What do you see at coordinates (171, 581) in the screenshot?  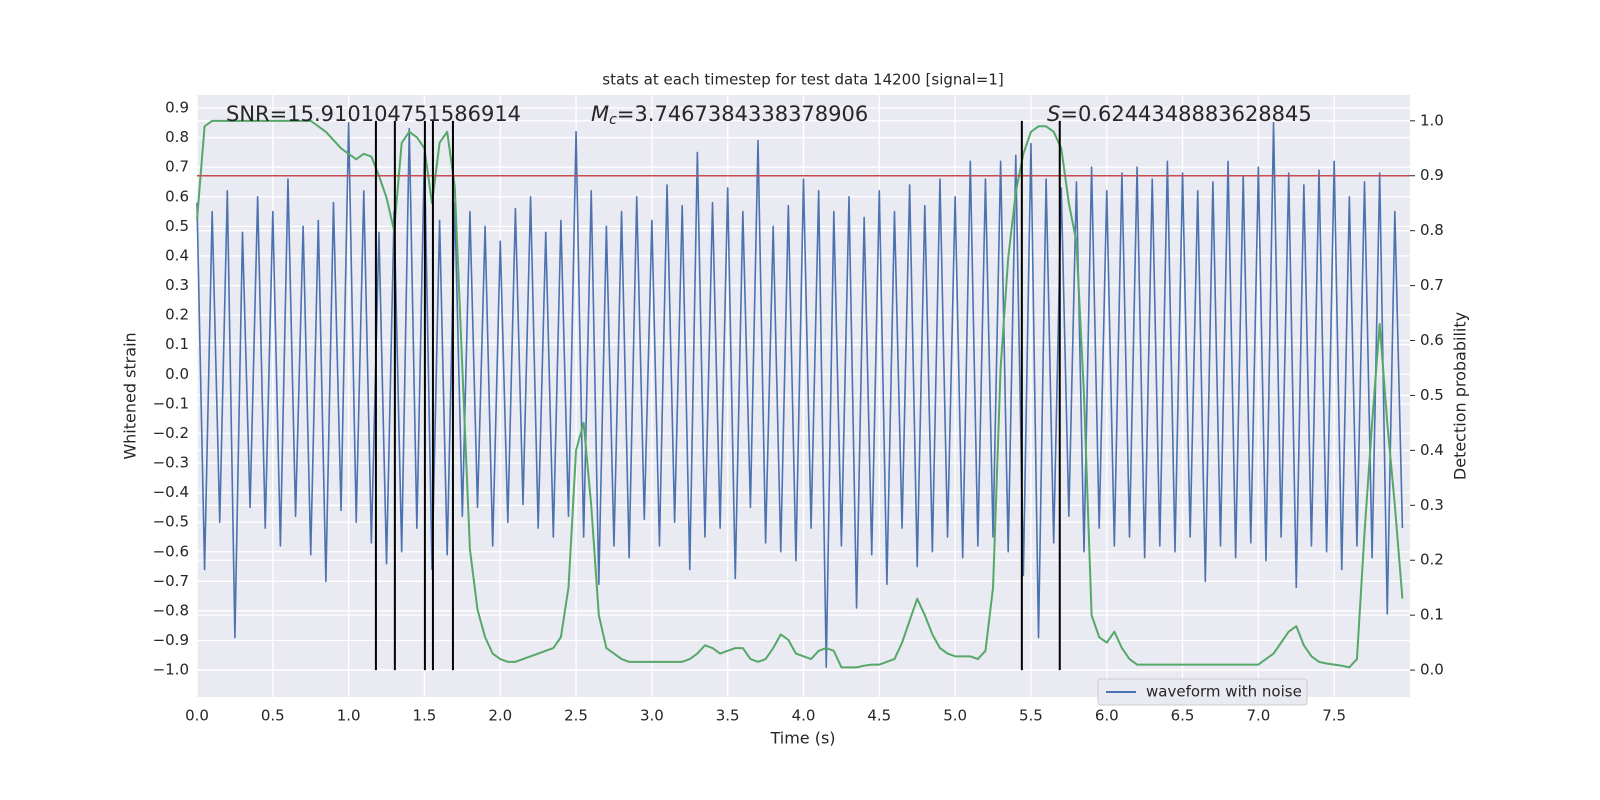 I see `y-tick-label: −0.7` at bounding box center [171, 581].